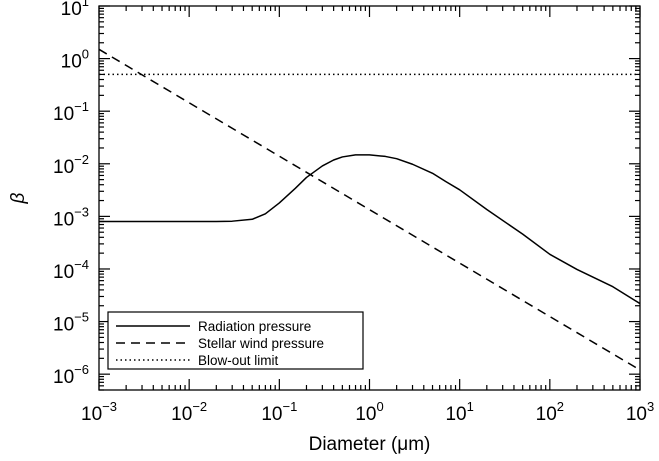 The image size is (659, 461). I want to click on legend-box, so click(235, 340).